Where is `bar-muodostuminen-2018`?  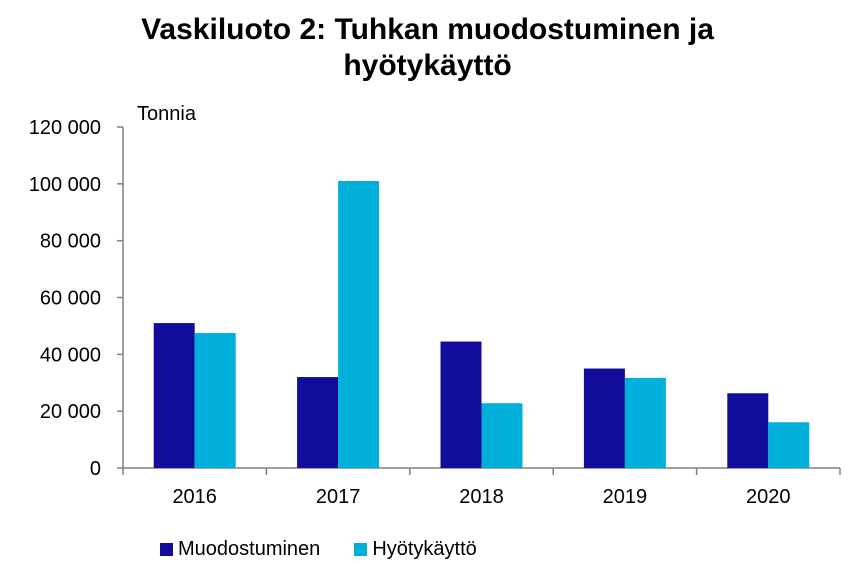
bar-muodostuminen-2018 is located at coordinates (461, 404).